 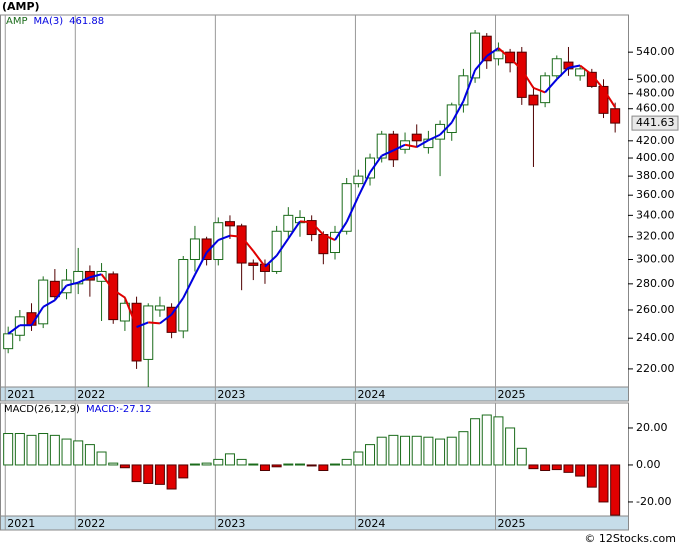 What do you see at coordinates (86, 21) in the screenshot?
I see `legend-text: 461.88` at bounding box center [86, 21].